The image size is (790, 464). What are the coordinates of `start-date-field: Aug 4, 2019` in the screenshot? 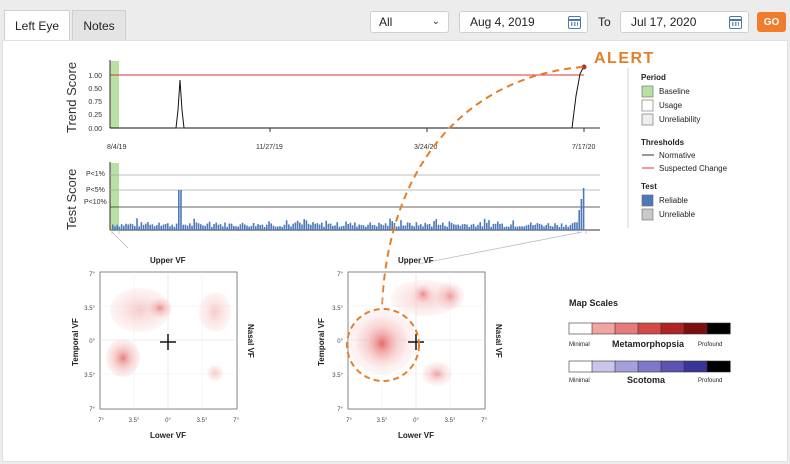 It's located at (523, 22).